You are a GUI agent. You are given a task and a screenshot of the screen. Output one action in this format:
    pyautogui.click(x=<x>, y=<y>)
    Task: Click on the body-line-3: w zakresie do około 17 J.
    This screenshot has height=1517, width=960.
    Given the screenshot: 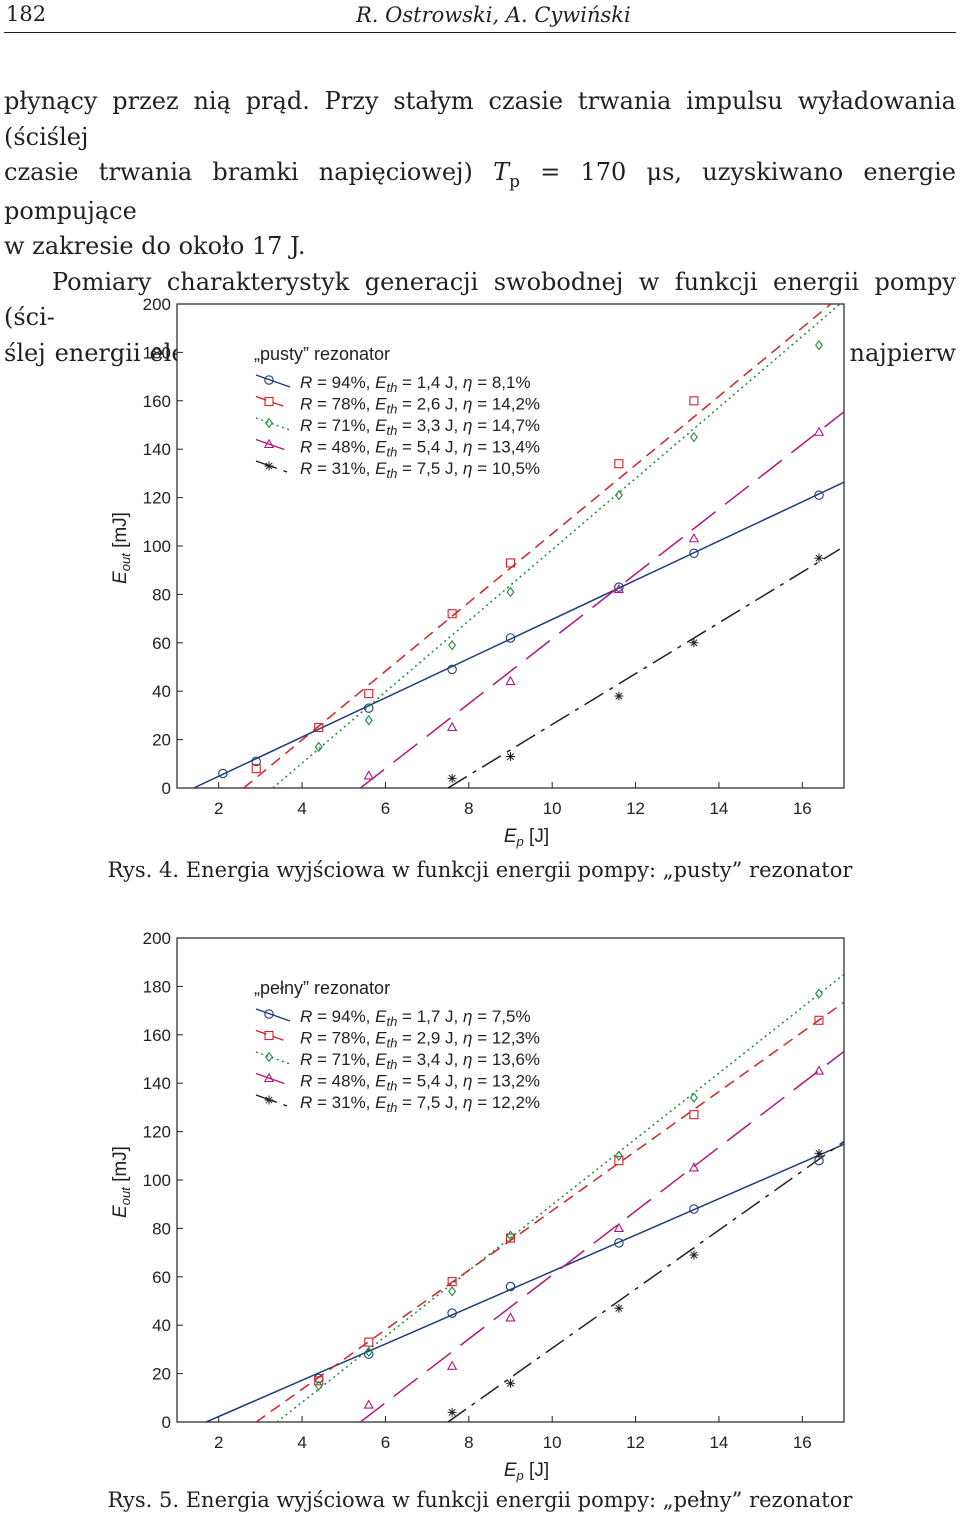 What is the action you would take?
    pyautogui.click(x=155, y=246)
    